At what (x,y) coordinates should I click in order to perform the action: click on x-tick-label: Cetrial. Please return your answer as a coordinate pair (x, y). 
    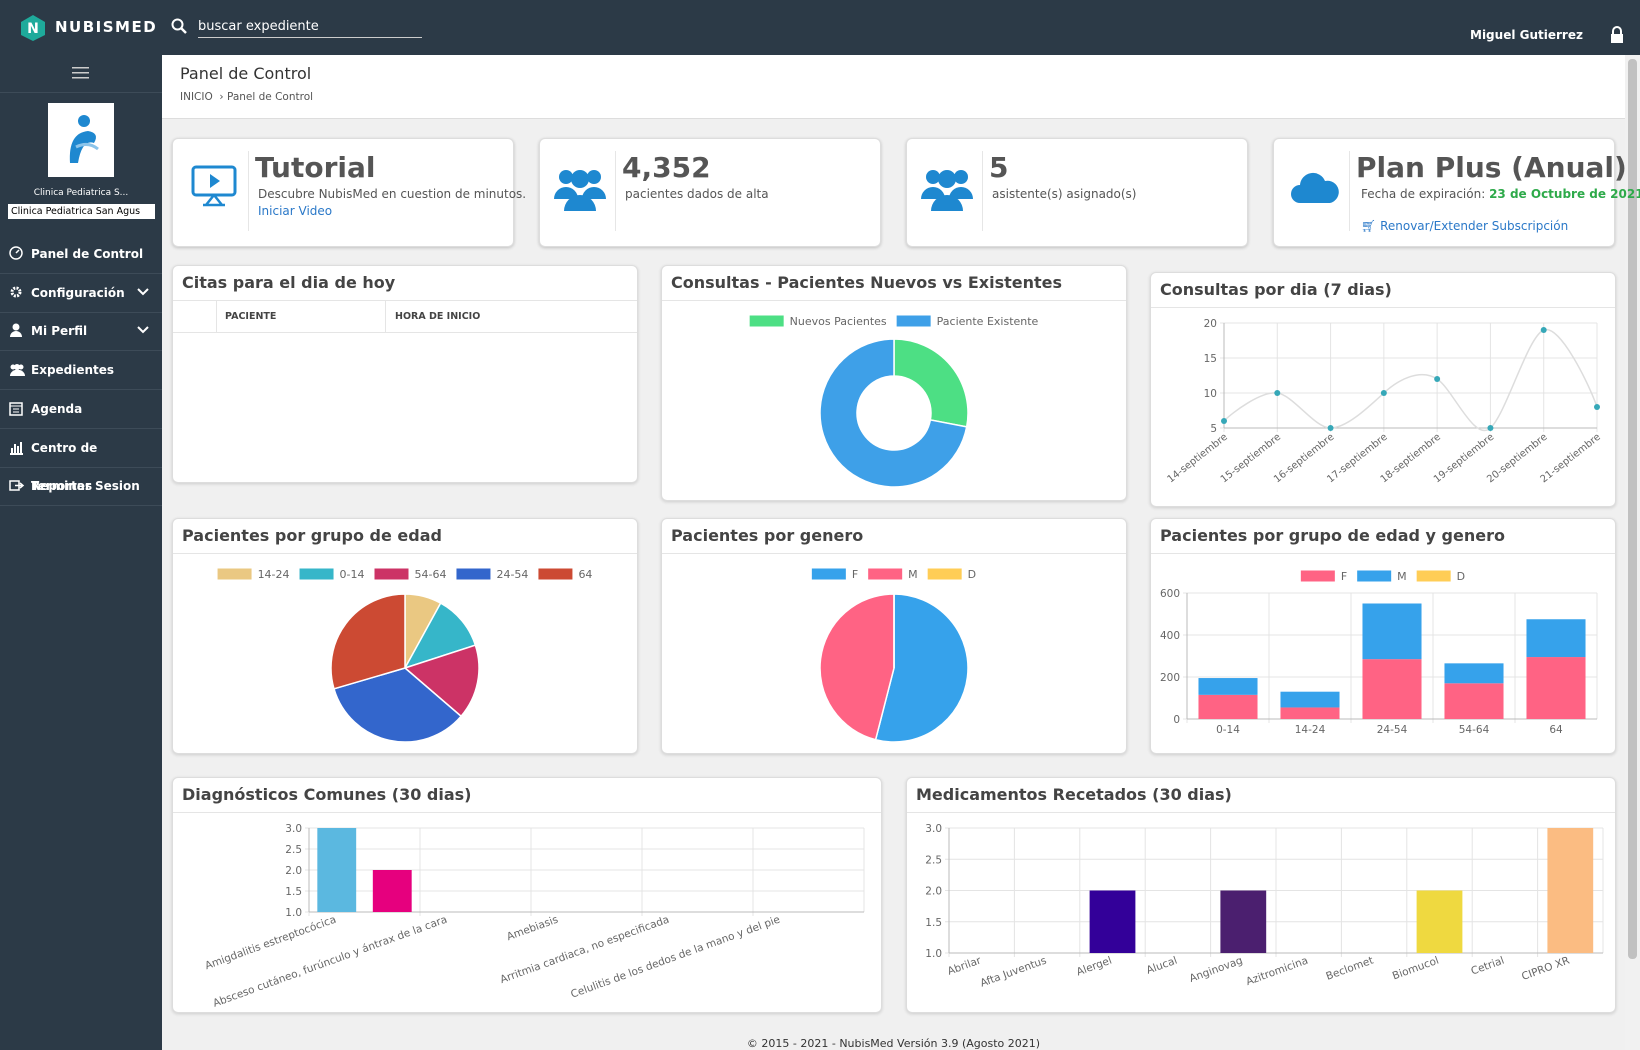
    Looking at the image, I should click on (1487, 966).